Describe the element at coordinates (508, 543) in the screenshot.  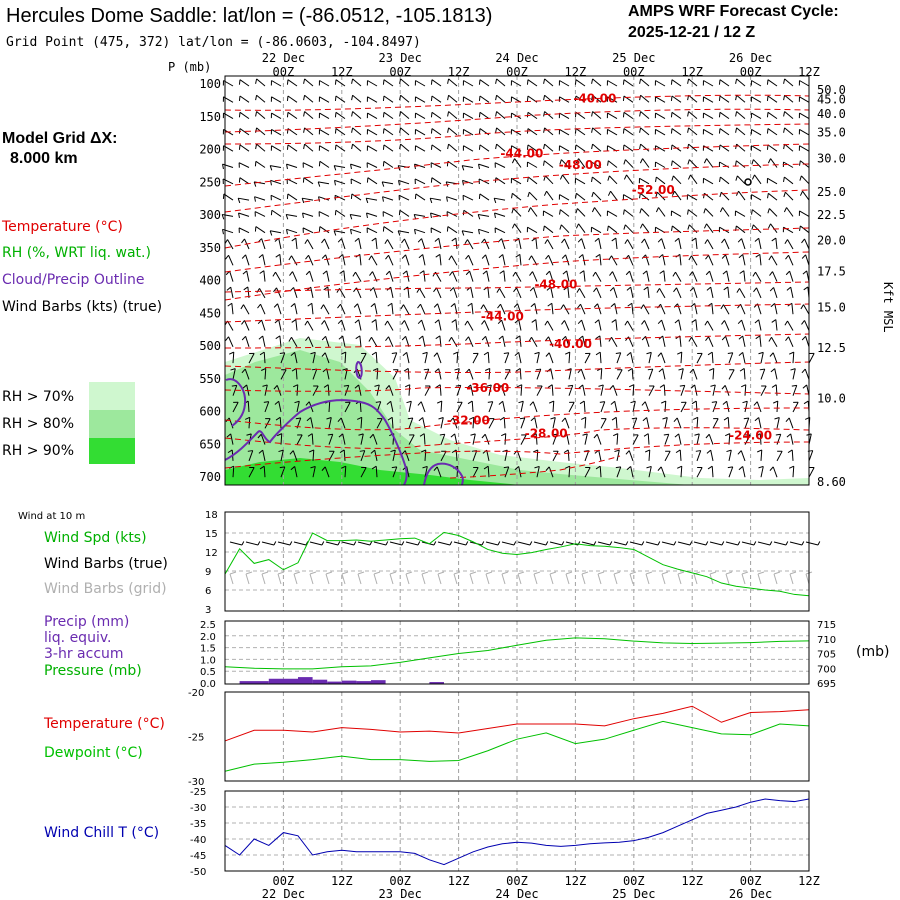
I see `surface-barb-true` at that location.